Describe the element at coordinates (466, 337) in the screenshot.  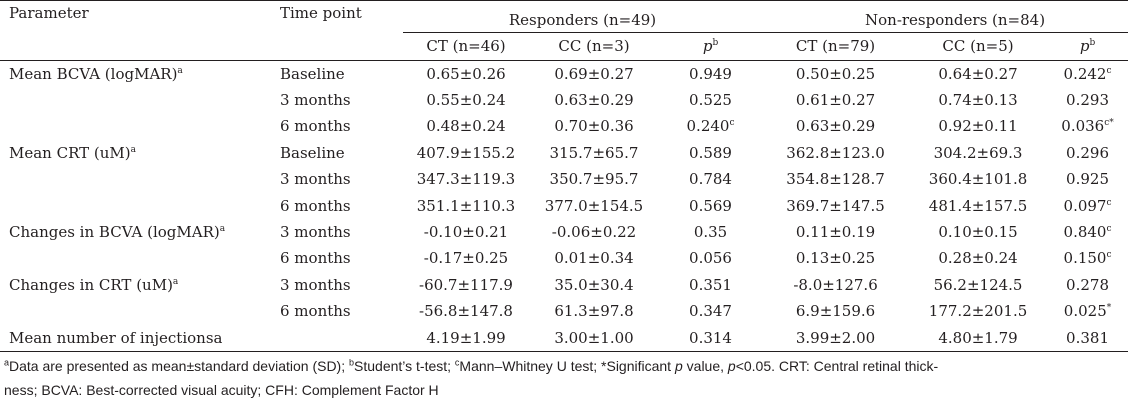
I see `cell-responders-ct-text: 4.19±1.99` at that location.